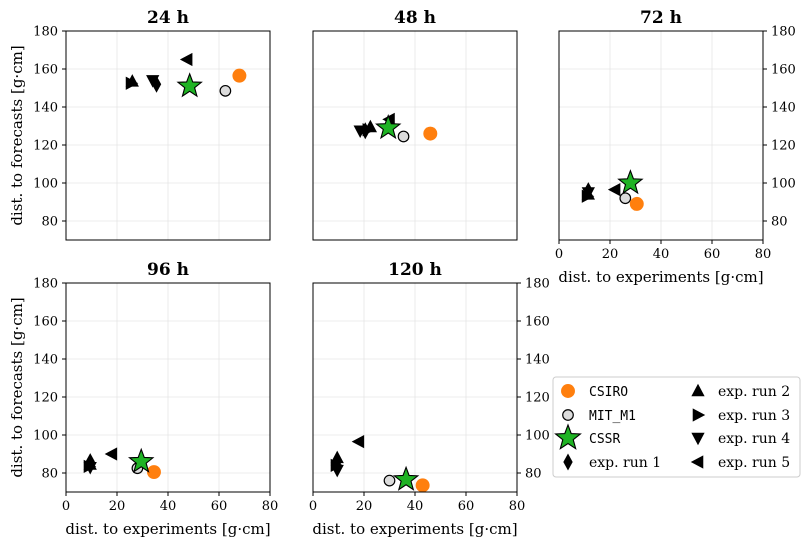 This screenshot has height=548, width=810. What do you see at coordinates (168, 18) in the screenshot?
I see `panel-title: 24 h` at bounding box center [168, 18].